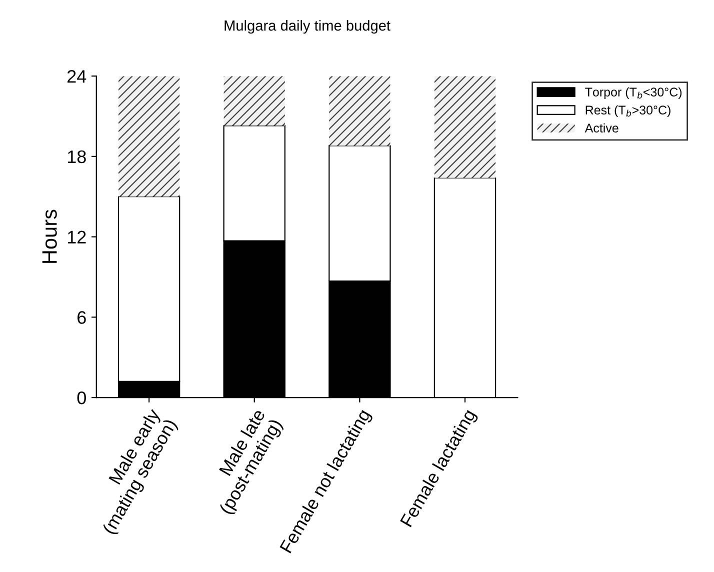  What do you see at coordinates (307, 27) in the screenshot?
I see `chart-title: Mulgara daily time budget` at bounding box center [307, 27].